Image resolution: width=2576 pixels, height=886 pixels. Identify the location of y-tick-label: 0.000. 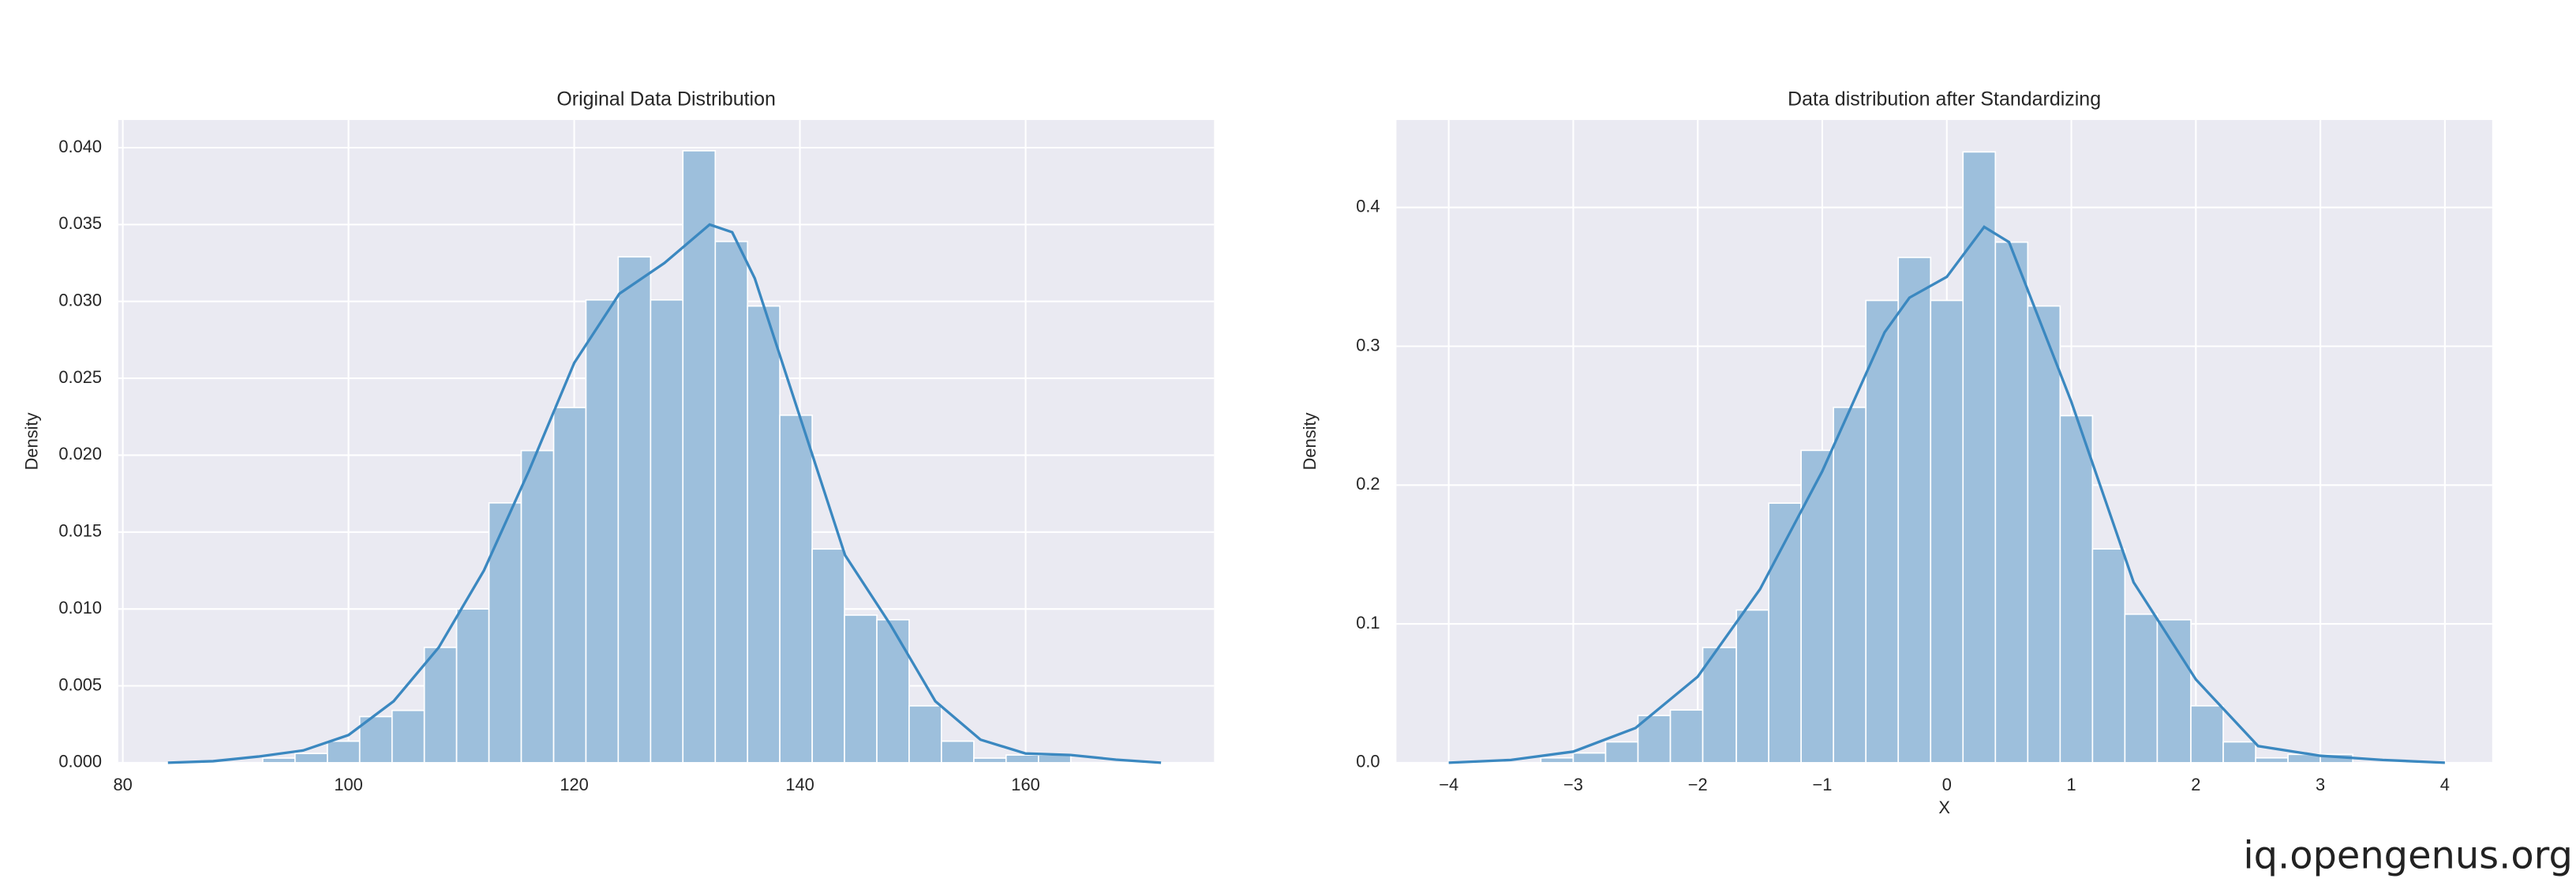
(80, 761).